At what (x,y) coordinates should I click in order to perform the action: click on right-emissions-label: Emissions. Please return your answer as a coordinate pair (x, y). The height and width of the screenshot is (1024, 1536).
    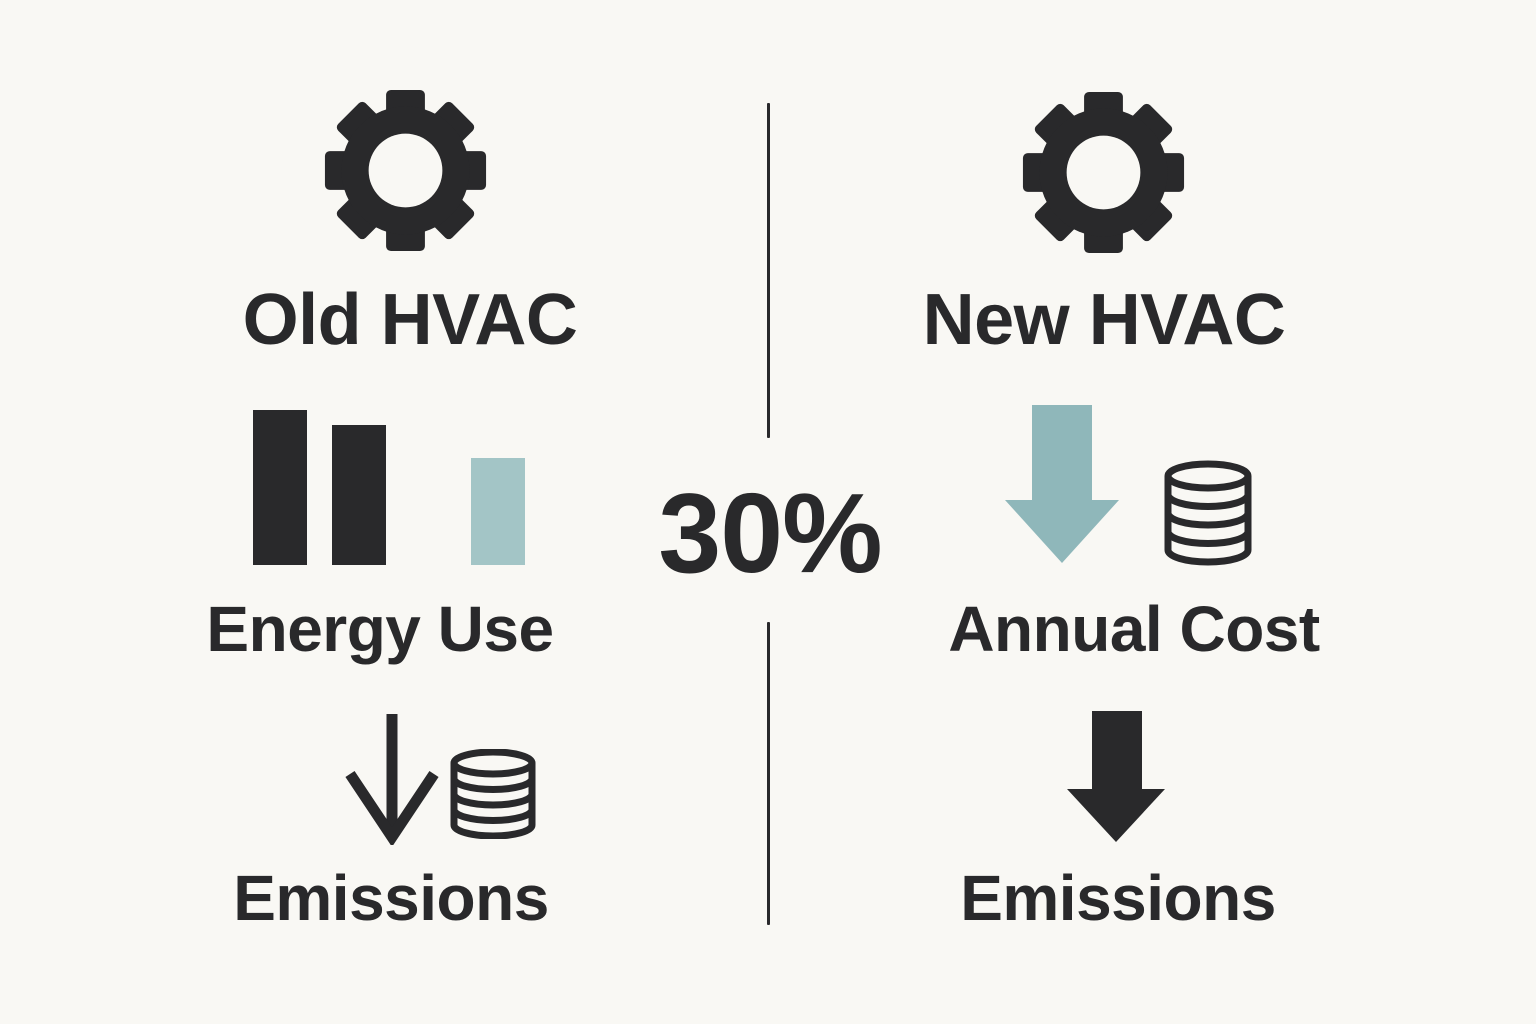
    Looking at the image, I should click on (1118, 898).